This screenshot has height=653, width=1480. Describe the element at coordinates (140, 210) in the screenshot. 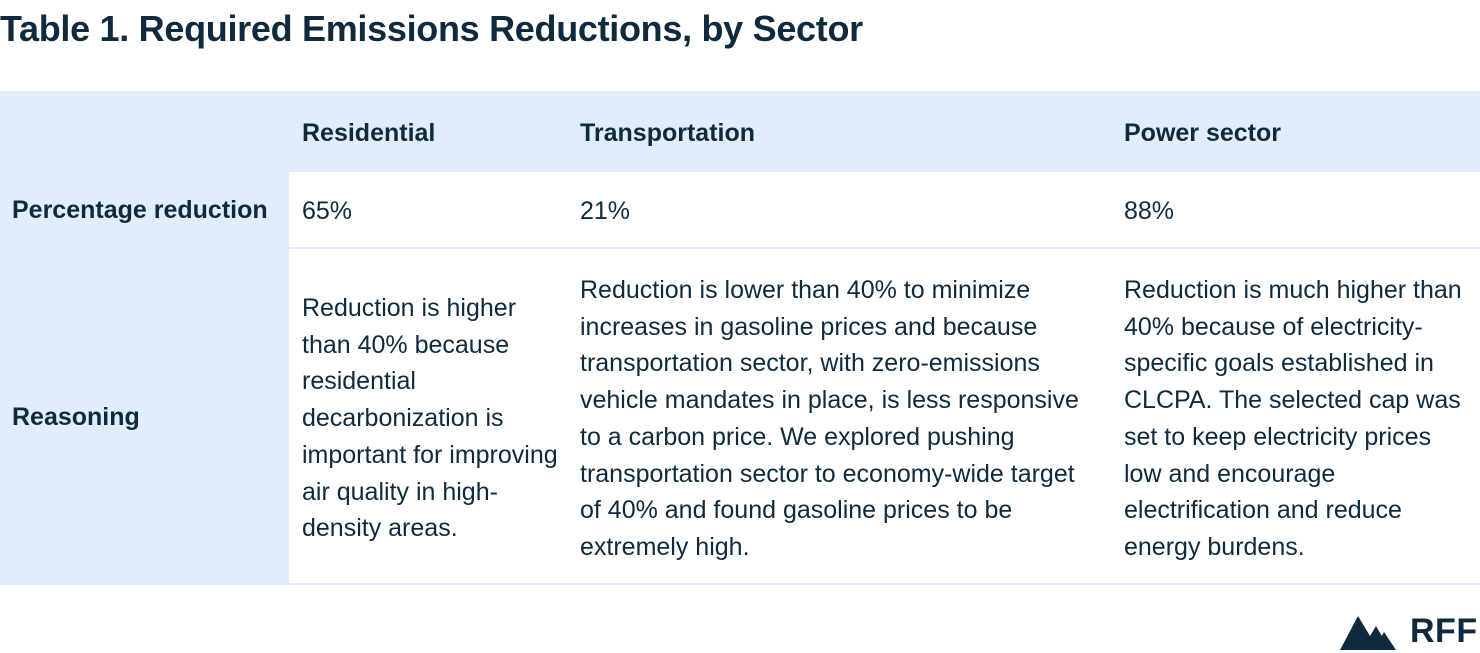

I see `row-label-percentage-reduction: Percentage reduction` at that location.